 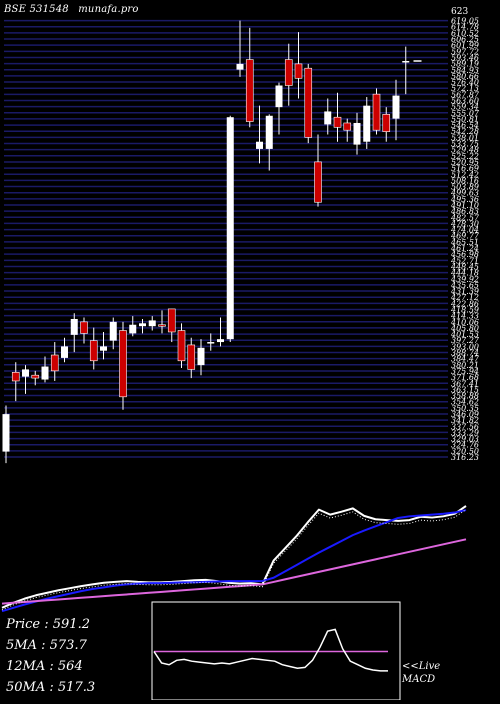 I want to click on legend-5ma: 5MA : 573.7, so click(x=46, y=645).